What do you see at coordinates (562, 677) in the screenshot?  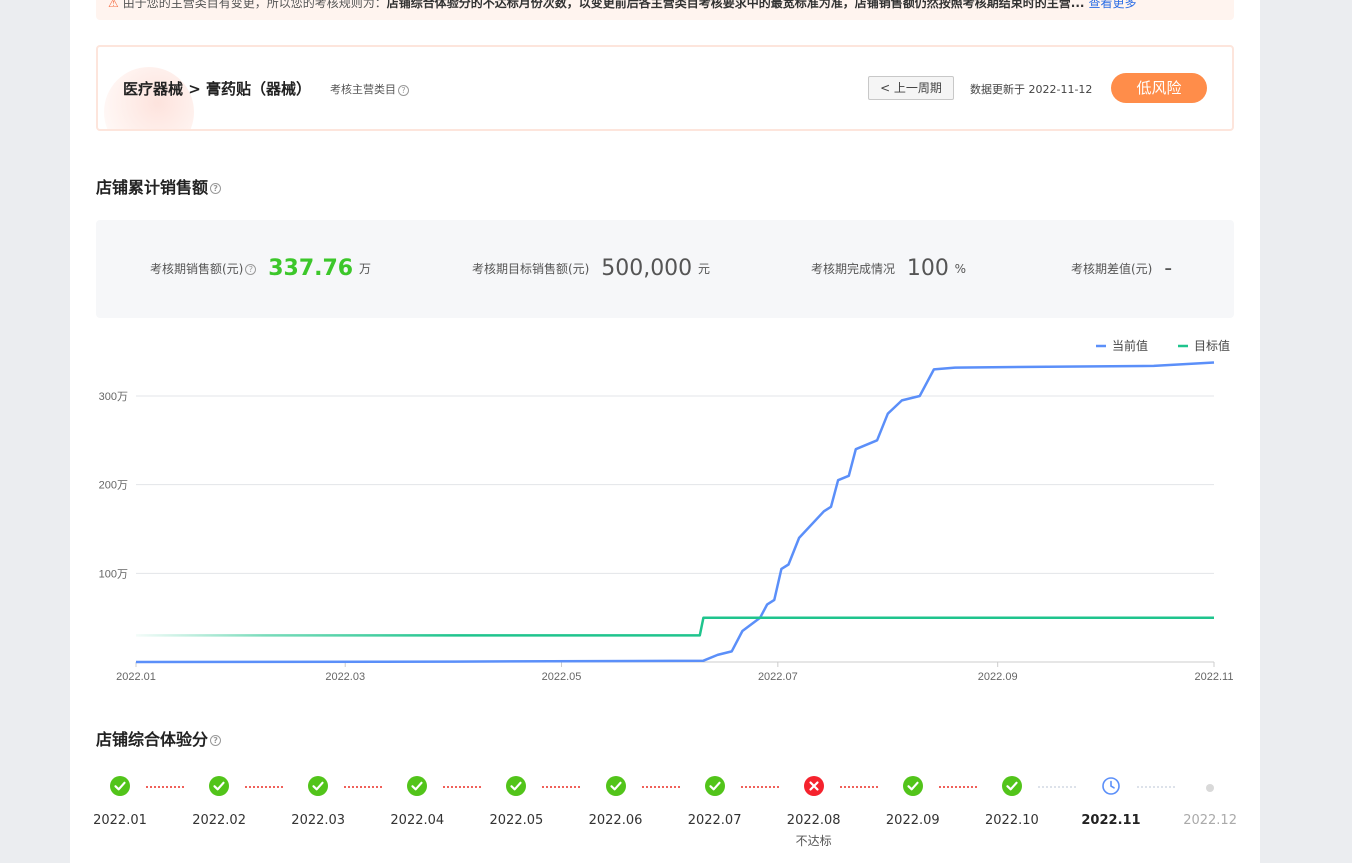 I see `x-tick-label: 2022.05` at bounding box center [562, 677].